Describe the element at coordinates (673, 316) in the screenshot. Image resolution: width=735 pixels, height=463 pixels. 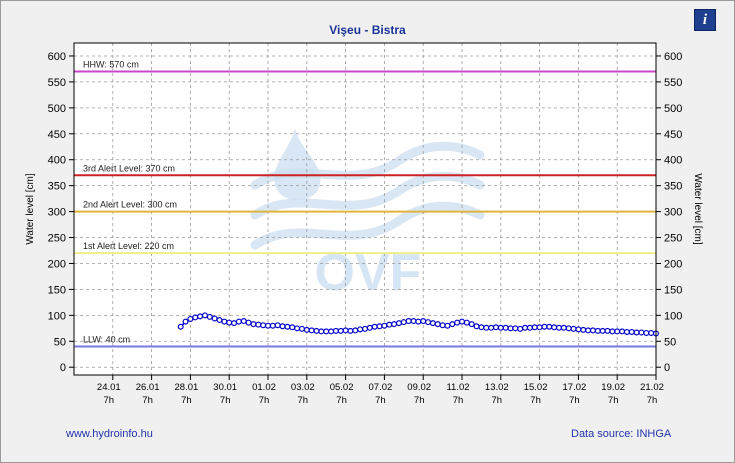
I see `y-tick-label-right: 100` at that location.